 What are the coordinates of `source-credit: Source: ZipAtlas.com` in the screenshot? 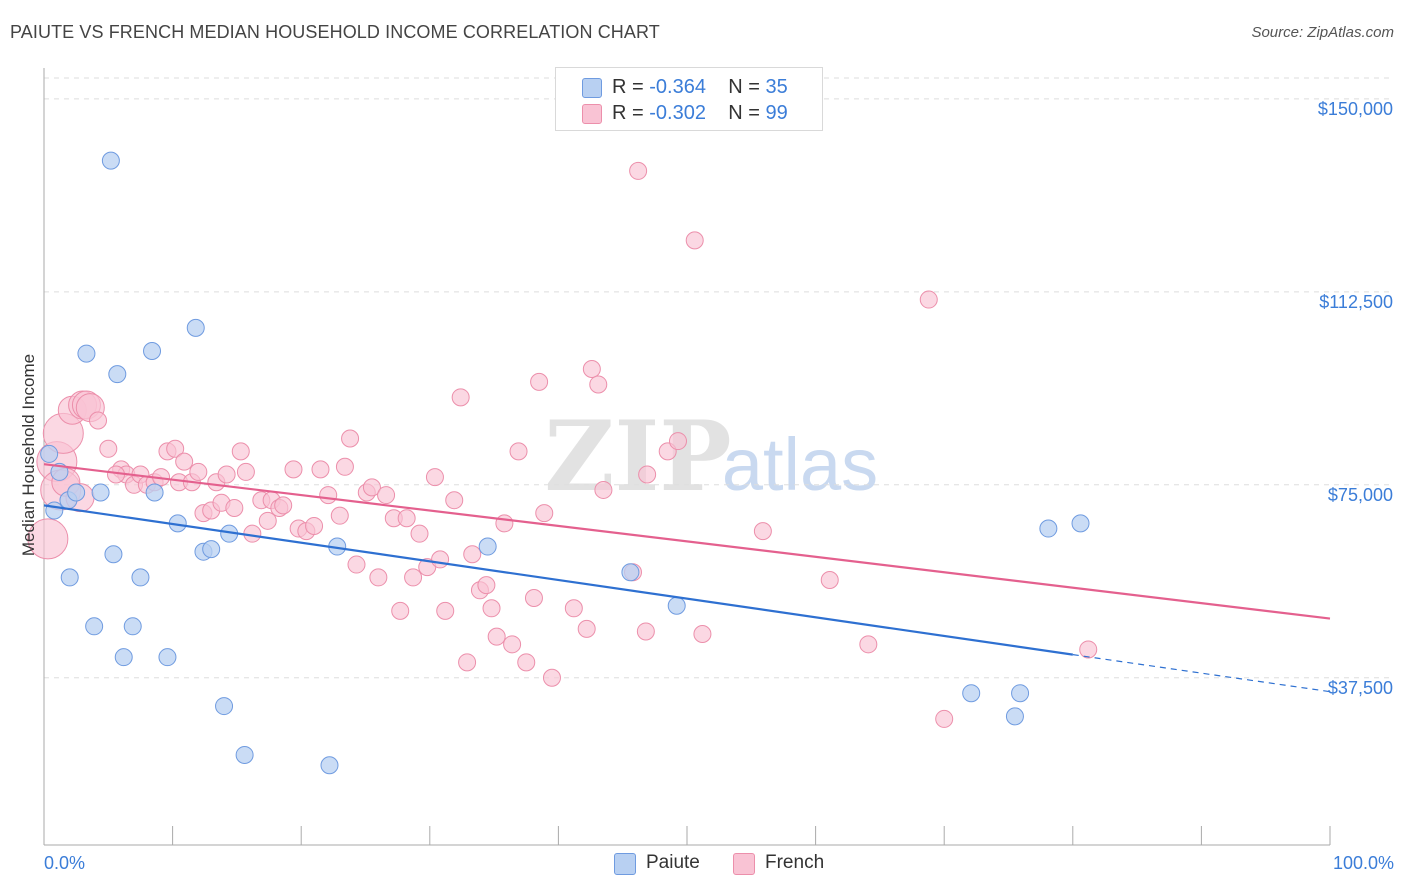 It's located at (1322, 32).